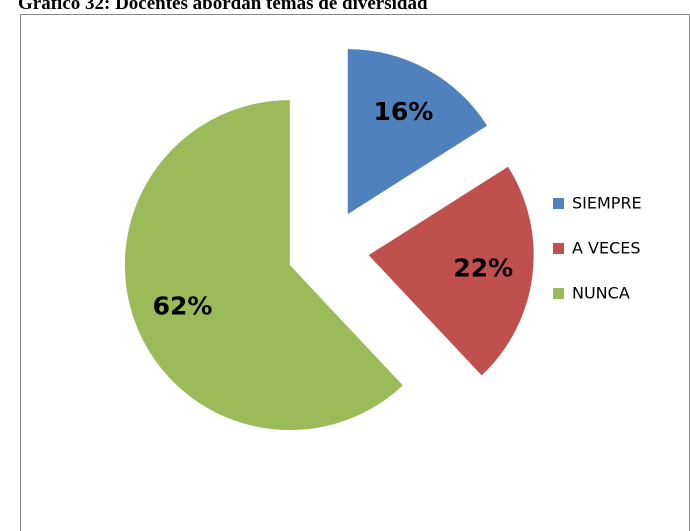 This screenshot has height=531, width=690. What do you see at coordinates (601, 293) in the screenshot?
I see `legend-label: NUNCA` at bounding box center [601, 293].